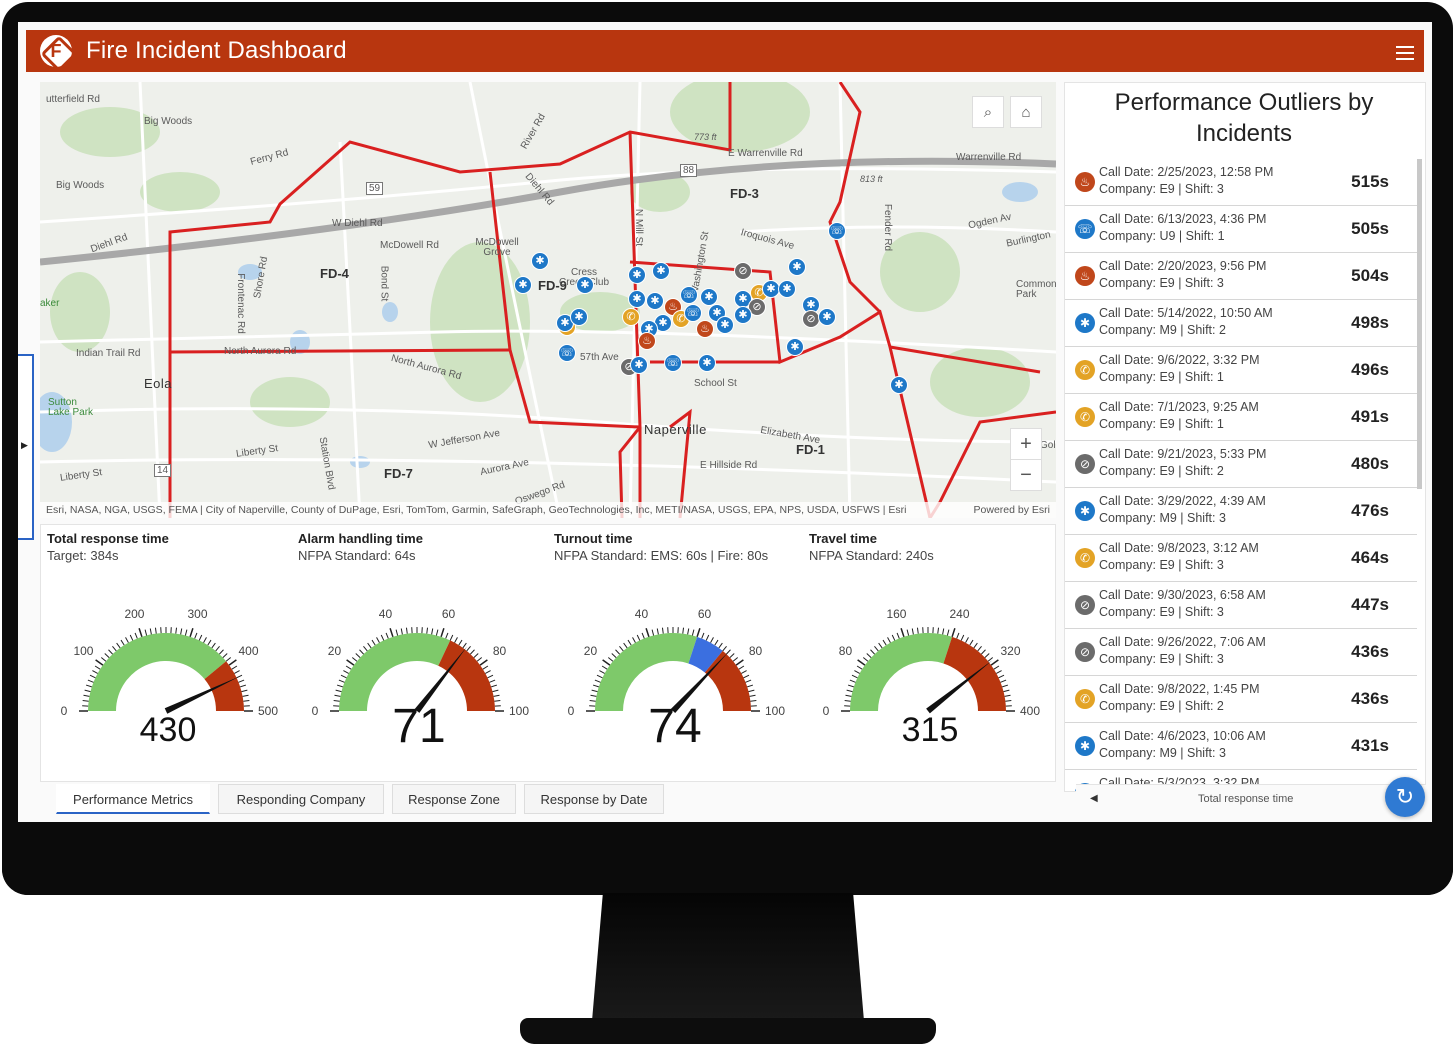 The height and width of the screenshot is (1046, 1455). I want to click on gauge-tick-label: 20, so click(335, 651).